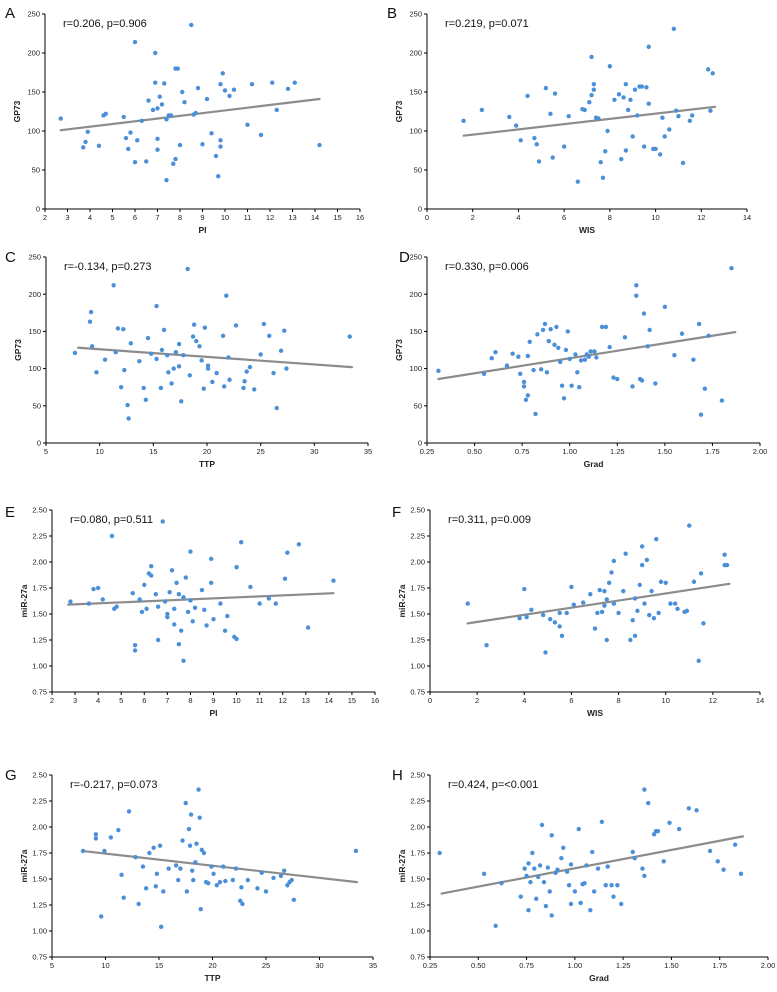  Describe the element at coordinates (33, 14) in the screenshot. I see `y-tick-label: 250` at that location.